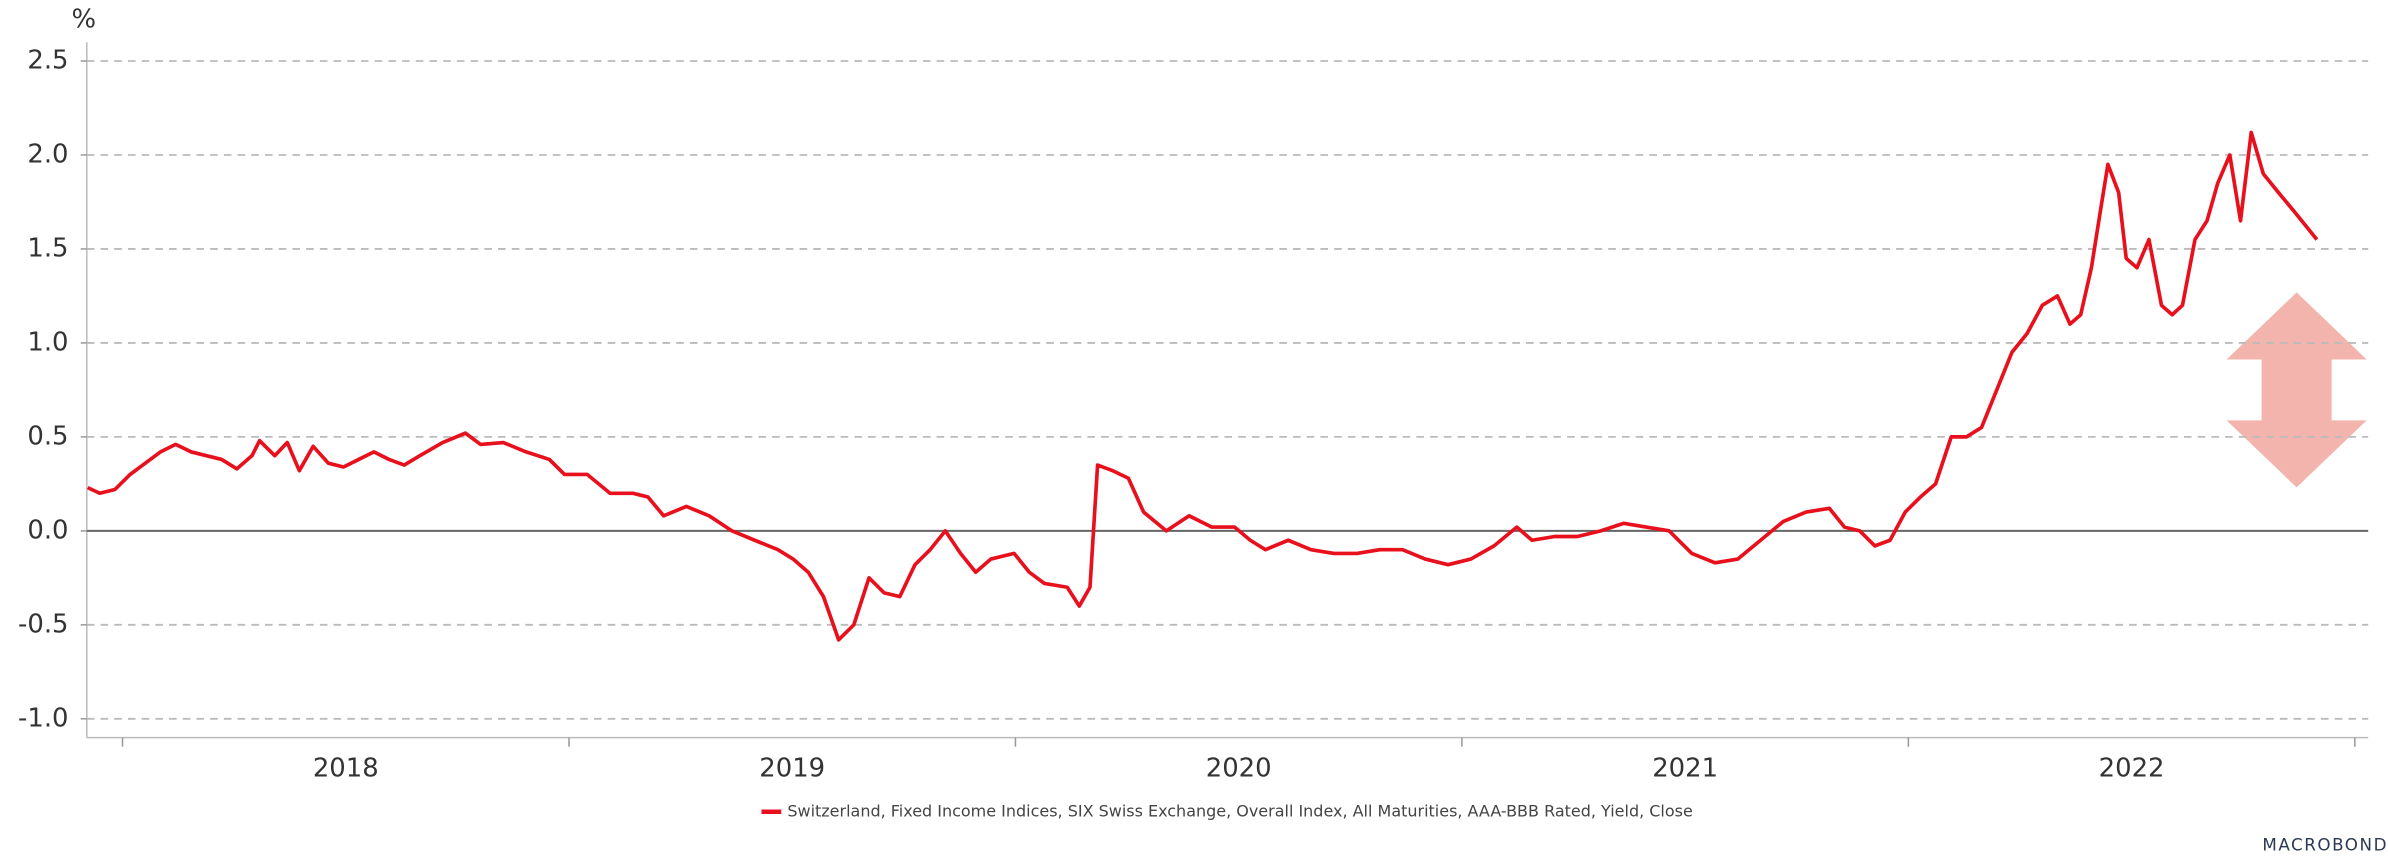  What do you see at coordinates (47, 436) in the screenshot?
I see `y-tick-label: 0.5` at bounding box center [47, 436].